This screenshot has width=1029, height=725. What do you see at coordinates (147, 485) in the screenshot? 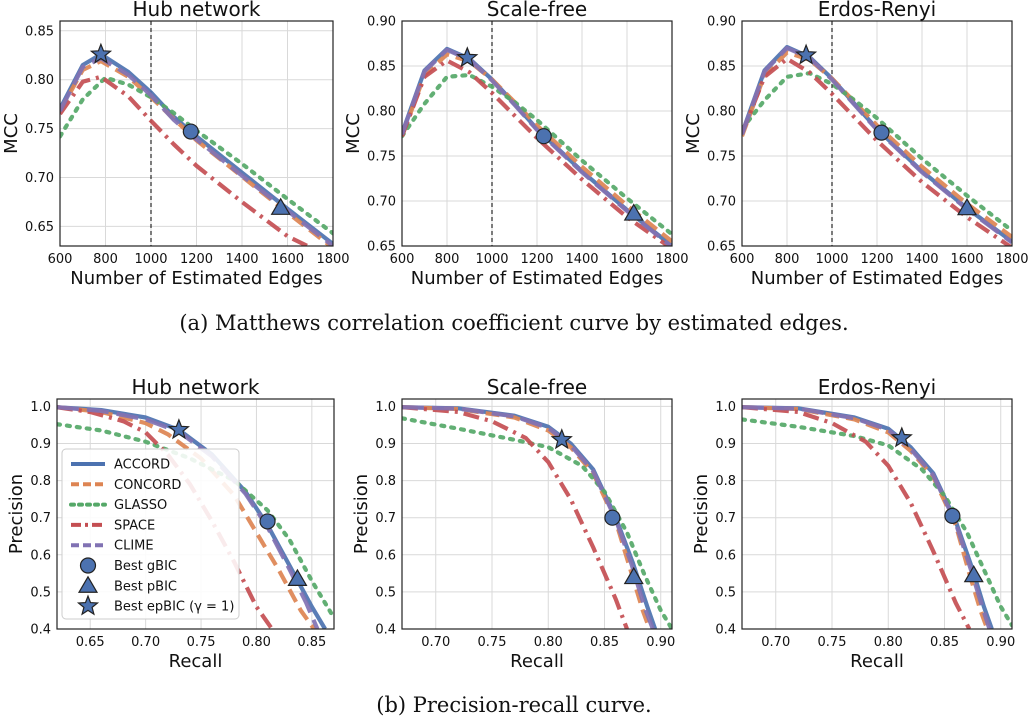
I see `legend-label: CONCORD` at bounding box center [147, 485].